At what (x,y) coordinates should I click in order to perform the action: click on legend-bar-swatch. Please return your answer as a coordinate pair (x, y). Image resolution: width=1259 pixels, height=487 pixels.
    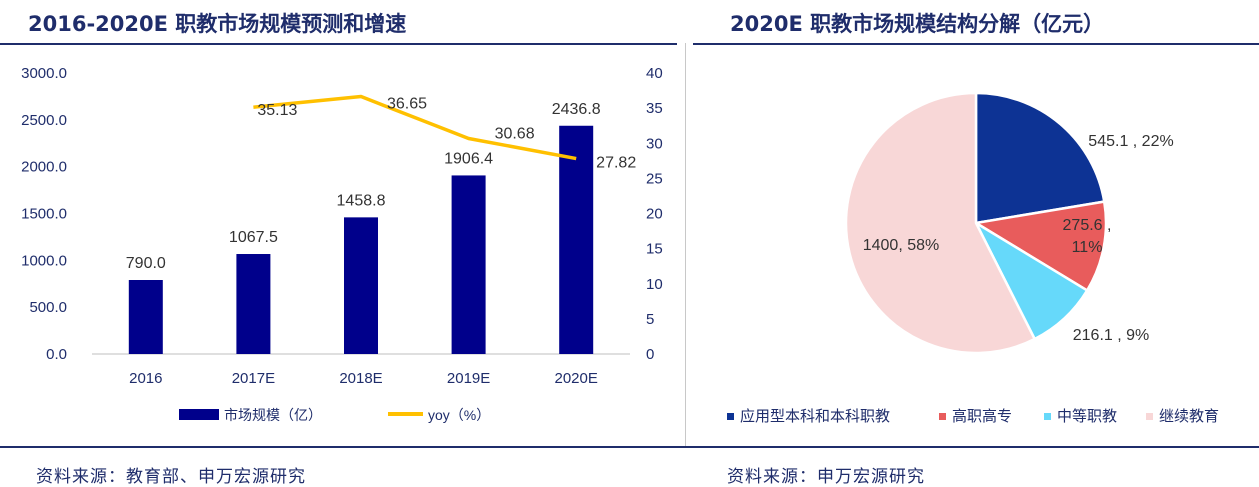
    Looking at the image, I should click on (199, 414).